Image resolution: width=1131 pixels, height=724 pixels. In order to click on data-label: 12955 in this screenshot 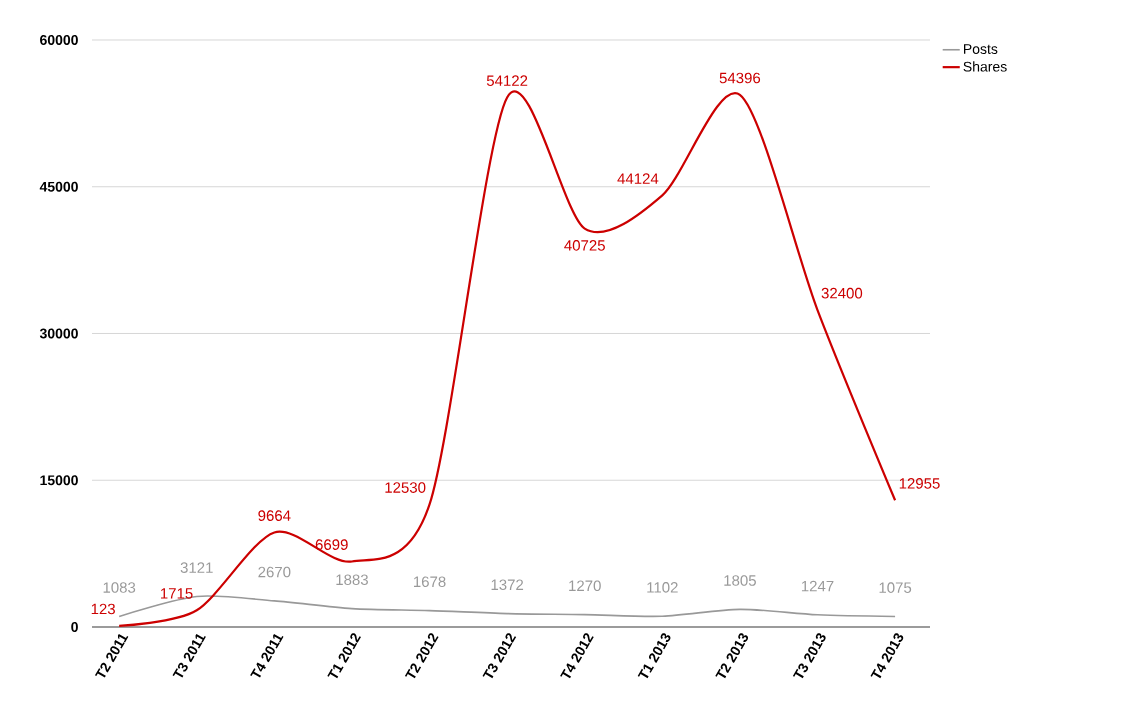, I will do `click(919, 483)`.